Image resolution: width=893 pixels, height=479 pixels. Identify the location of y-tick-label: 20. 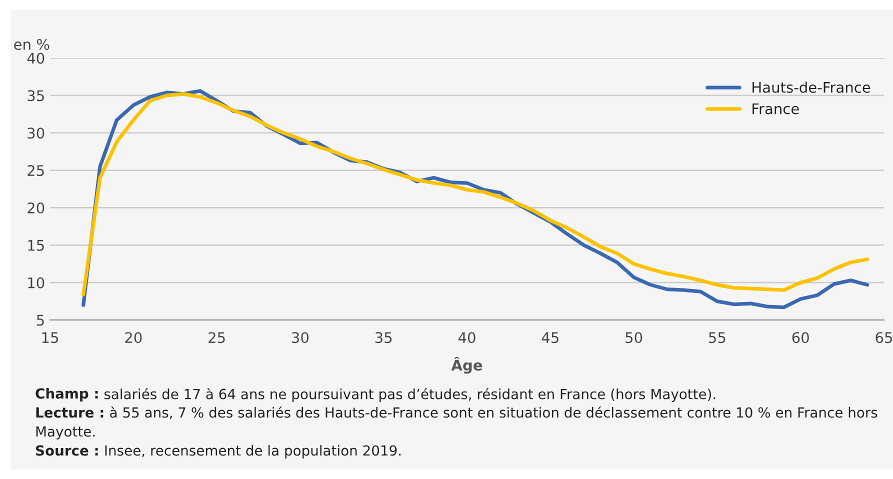
(36, 208).